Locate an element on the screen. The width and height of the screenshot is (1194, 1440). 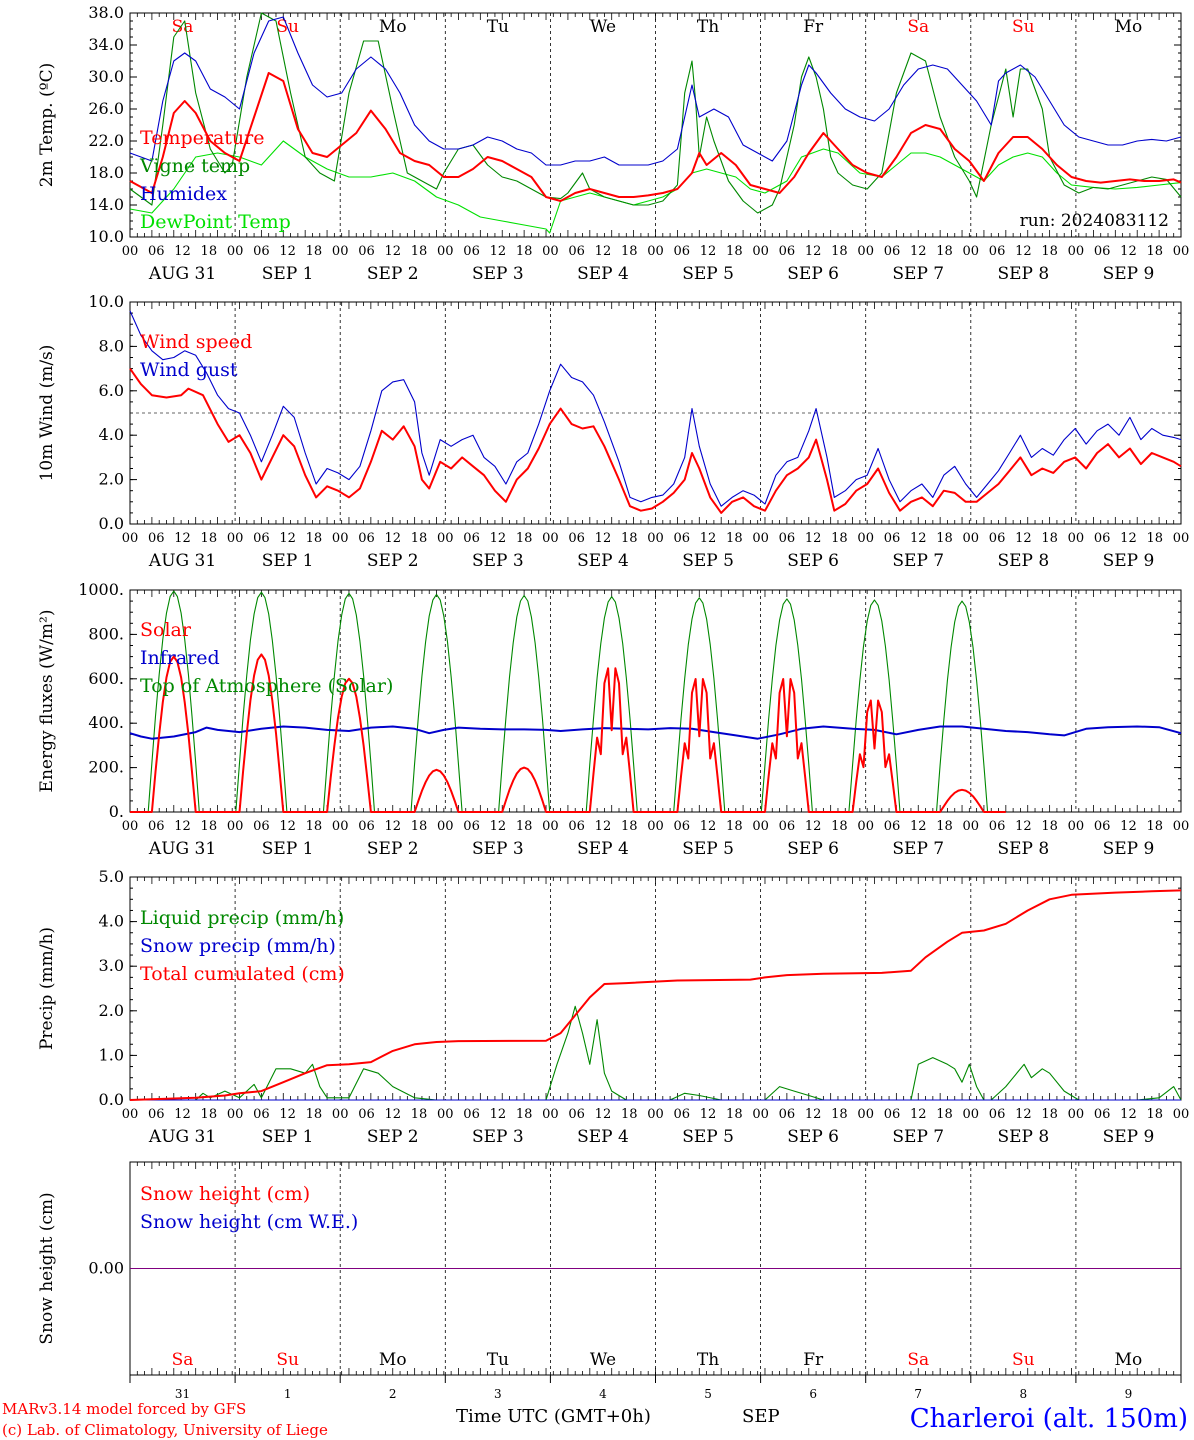
x-date-label: SEP 8 is located at coordinates (1023, 561).